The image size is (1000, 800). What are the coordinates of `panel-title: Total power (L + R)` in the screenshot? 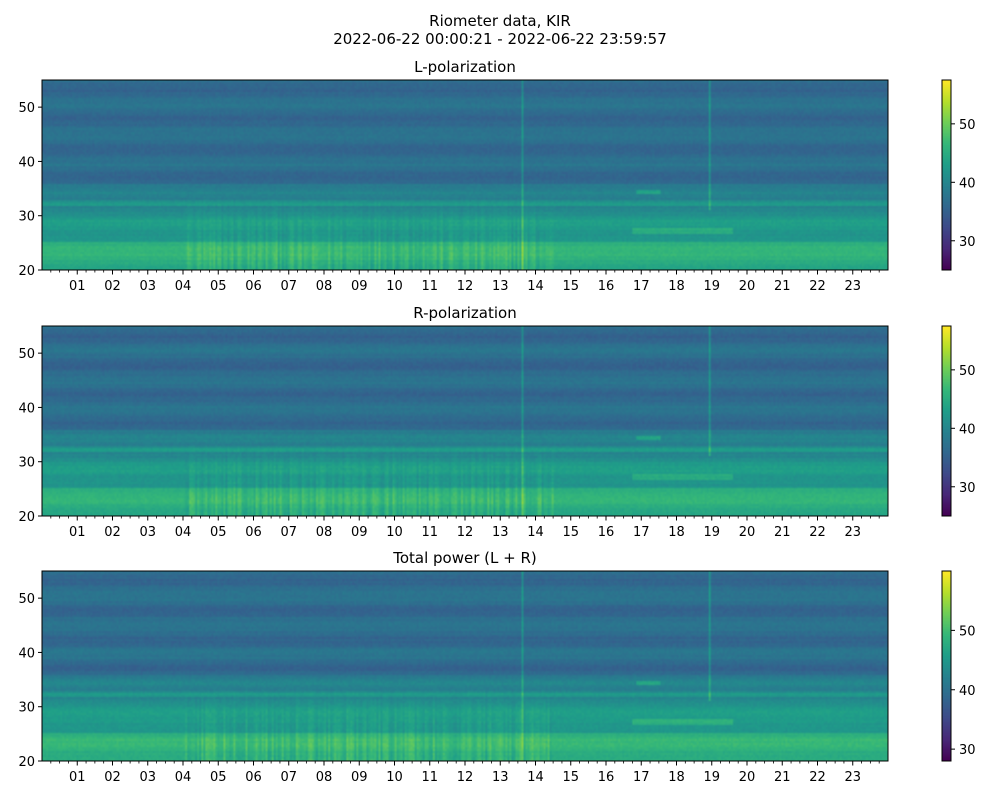 It's located at (464, 558).